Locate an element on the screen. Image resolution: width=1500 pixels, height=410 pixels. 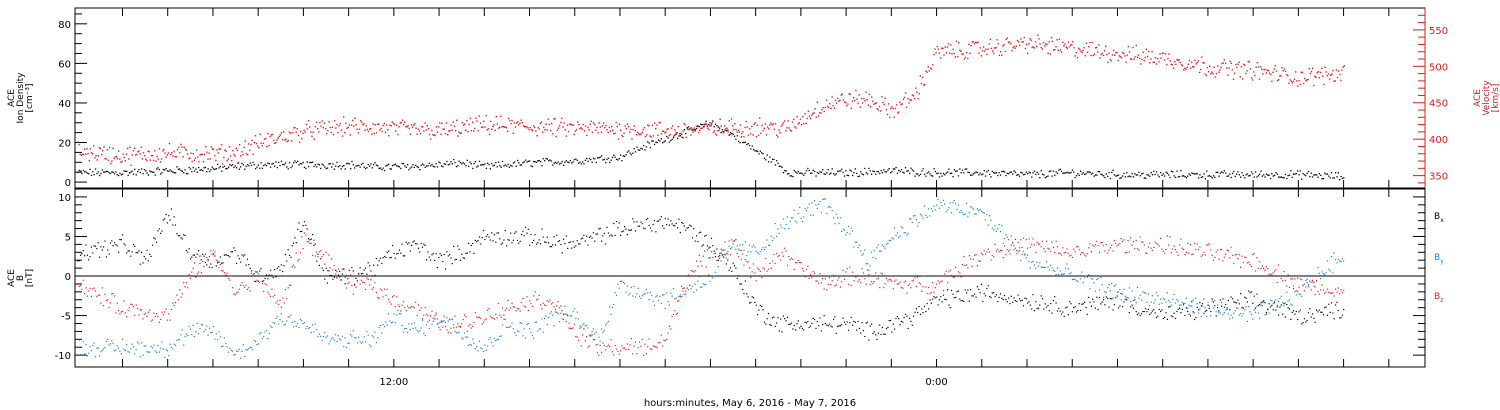
b-axis-tick-label: -5 is located at coordinates (66, 317).